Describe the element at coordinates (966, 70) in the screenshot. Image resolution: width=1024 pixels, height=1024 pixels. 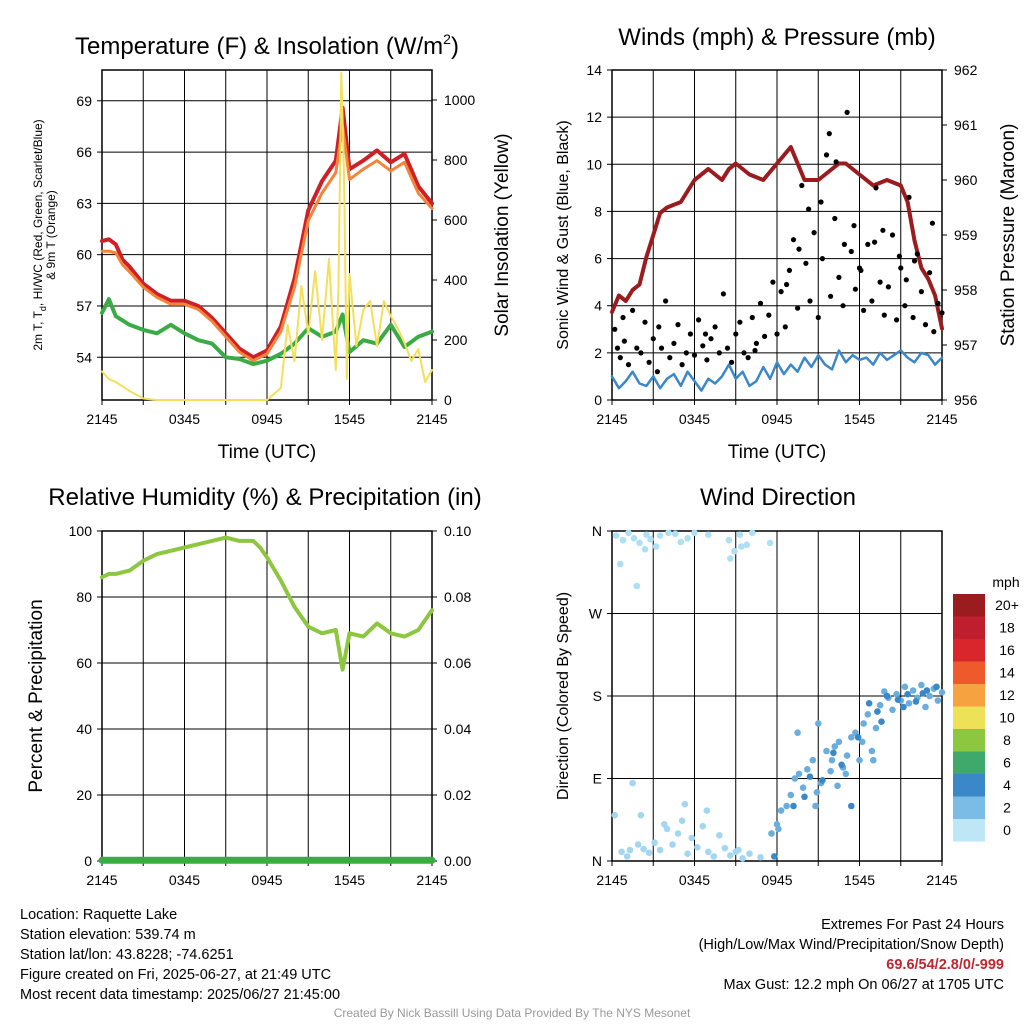
I see `wind-y2tick-label: 962` at that location.